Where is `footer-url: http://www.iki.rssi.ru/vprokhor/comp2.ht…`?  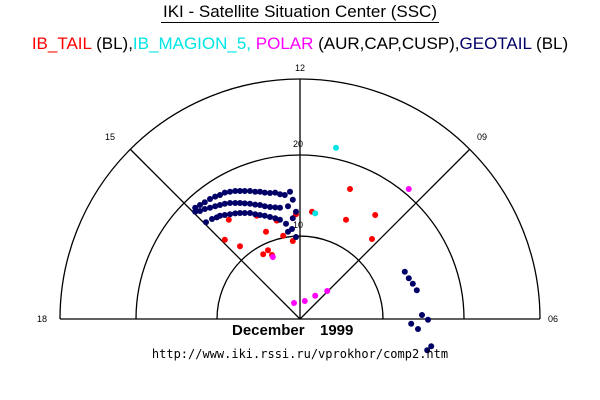 footer-url: http://www.iki.rssi.ru/vprokhor/comp2.ht… is located at coordinates (300, 354).